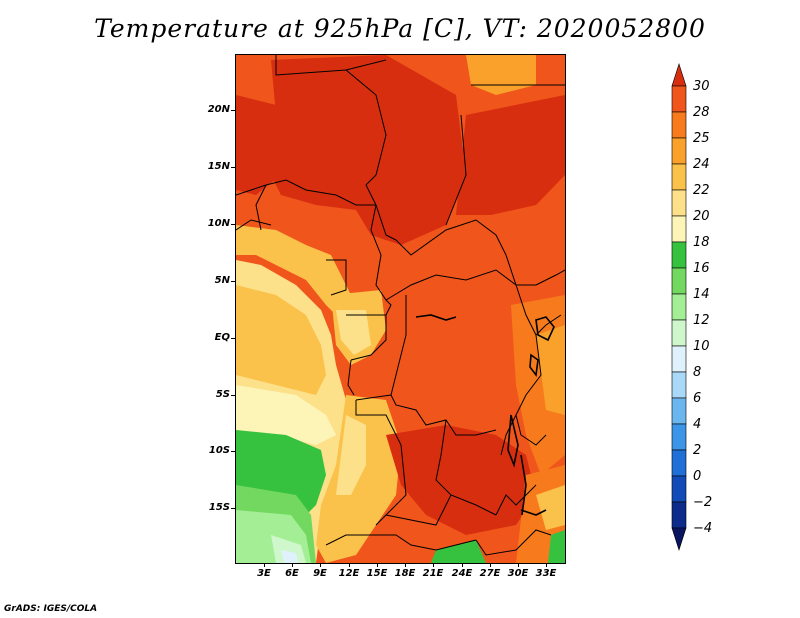  I want to click on colorbar-label: 4, so click(697, 424).